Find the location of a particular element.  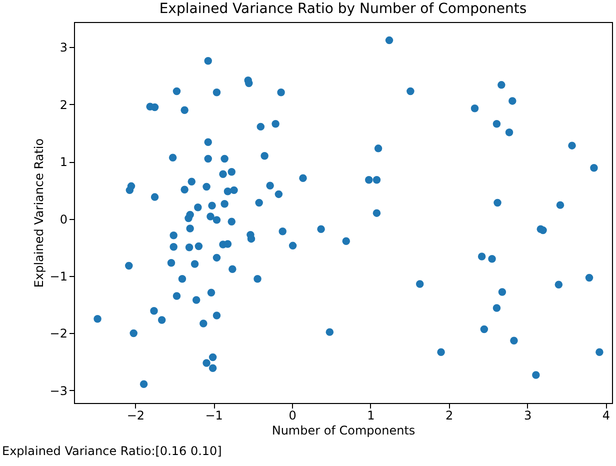

text: Explained Variance Ratio:[0.16 0.10] is located at coordinates (112, 451).